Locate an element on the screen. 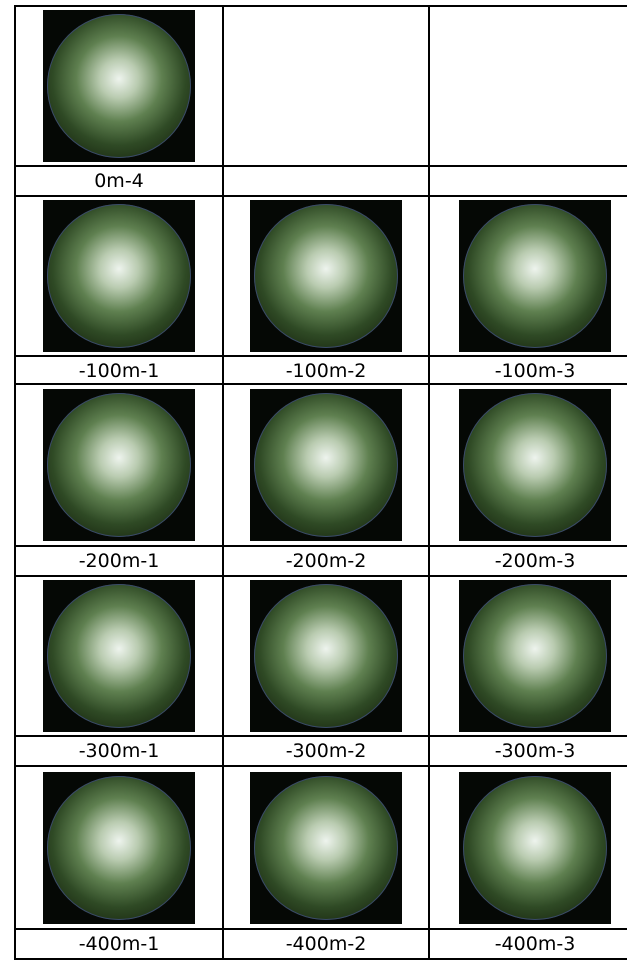 The height and width of the screenshot is (962, 627). caption-cell: -100m-2 is located at coordinates (325, 369).